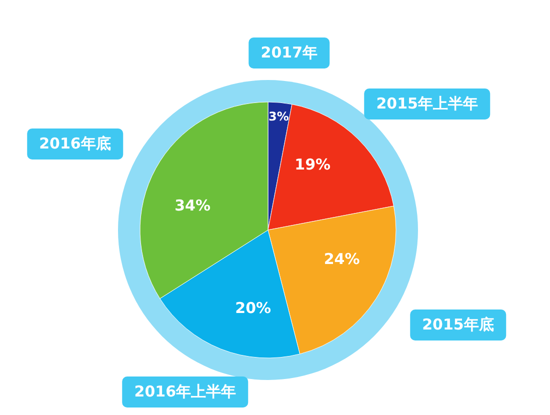  What do you see at coordinates (458, 325) in the screenshot?
I see `slice-label: 2015年底` at bounding box center [458, 325].